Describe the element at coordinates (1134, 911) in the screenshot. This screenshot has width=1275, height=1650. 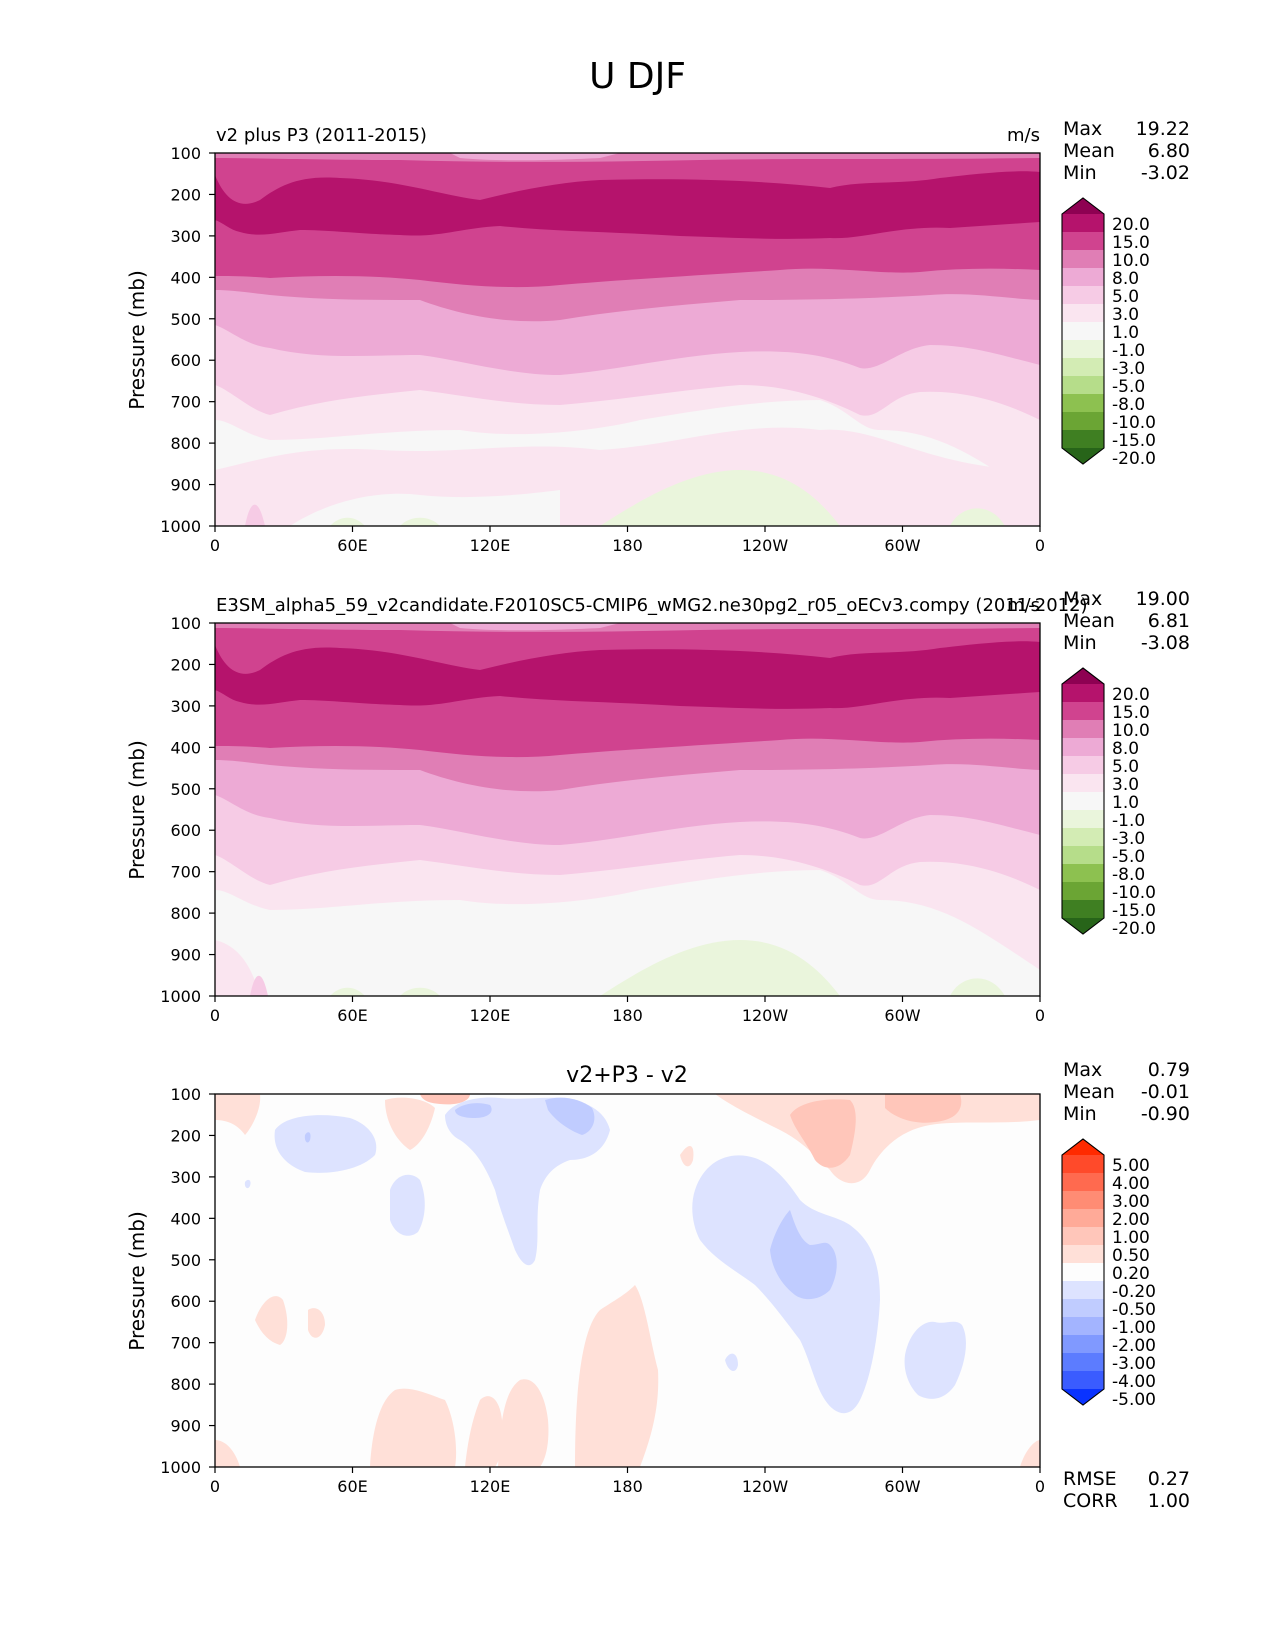
I see `colorbar-level-label: -15.0` at that location.